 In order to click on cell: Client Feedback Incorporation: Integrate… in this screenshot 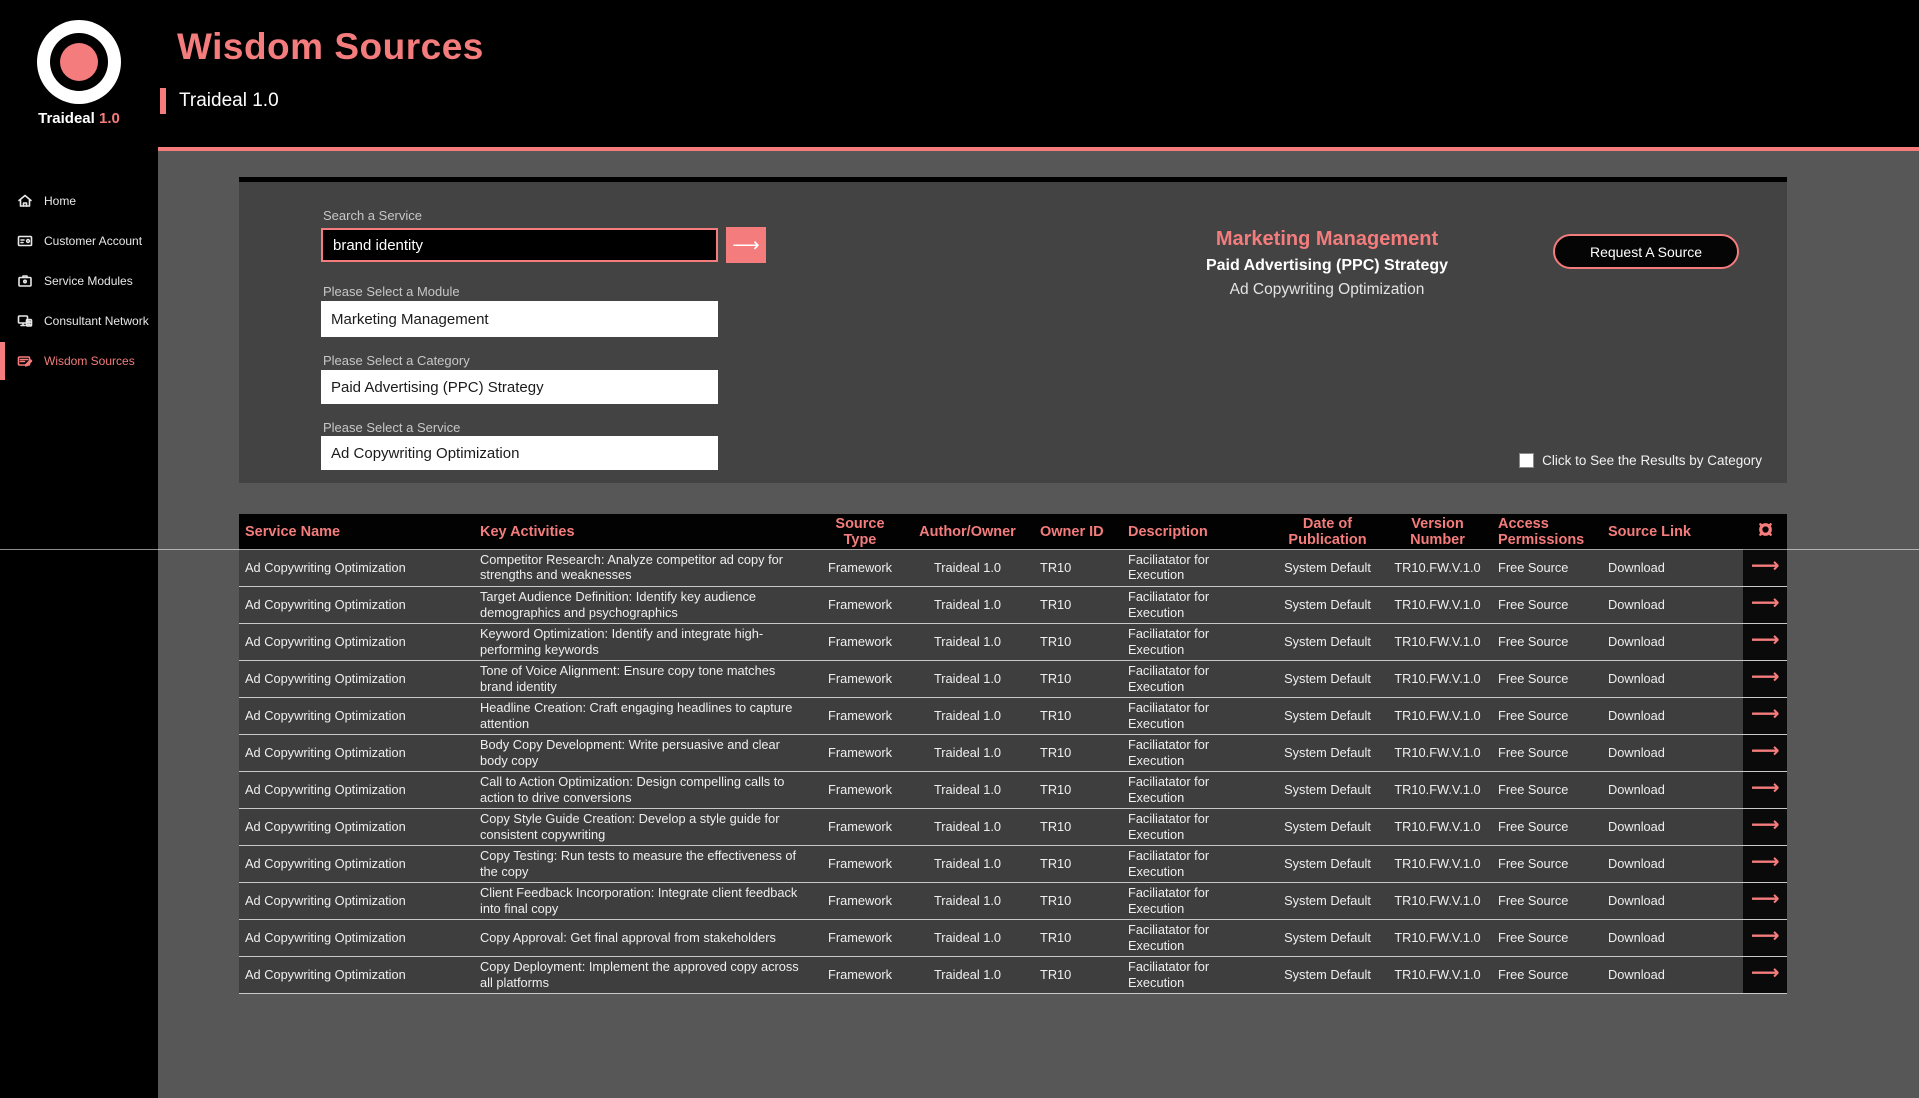, I will do `click(639, 900)`.